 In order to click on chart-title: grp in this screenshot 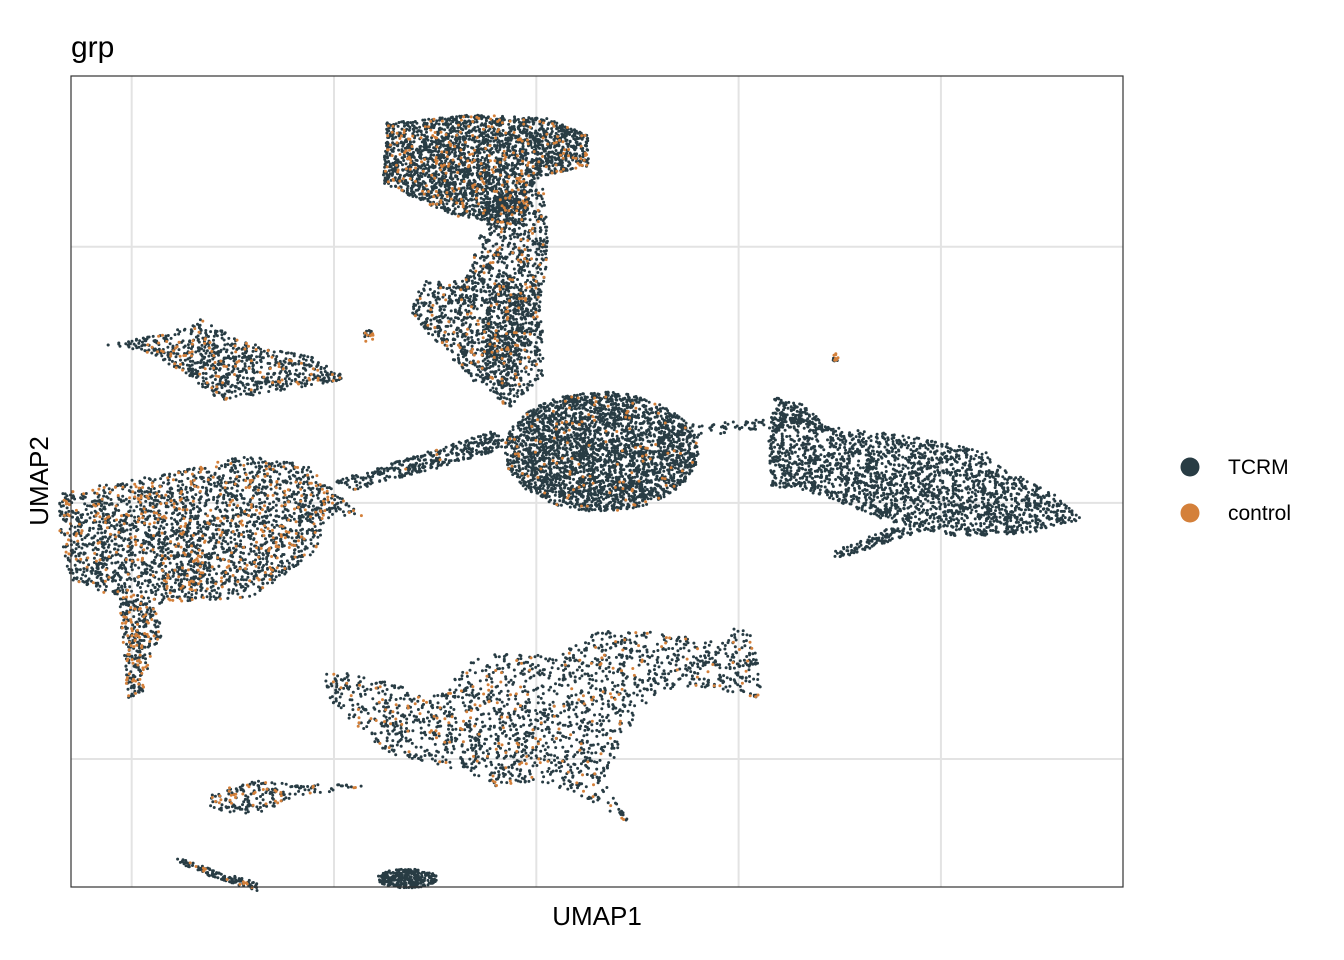, I will do `click(92, 47)`.